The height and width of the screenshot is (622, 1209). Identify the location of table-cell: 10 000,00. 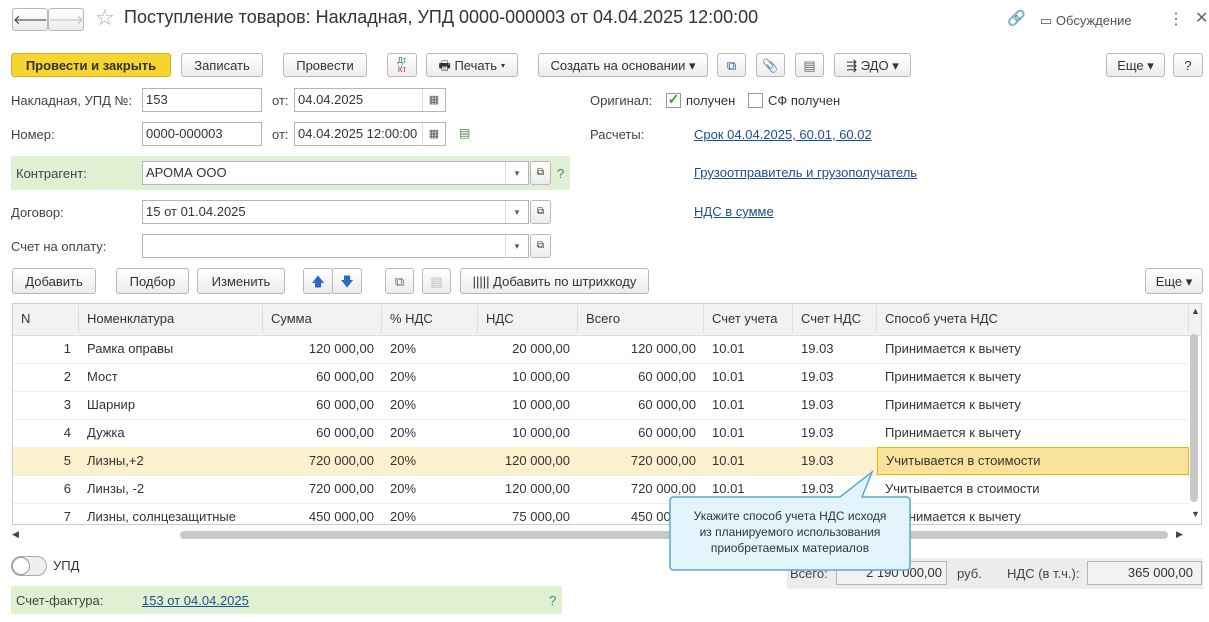
(541, 376).